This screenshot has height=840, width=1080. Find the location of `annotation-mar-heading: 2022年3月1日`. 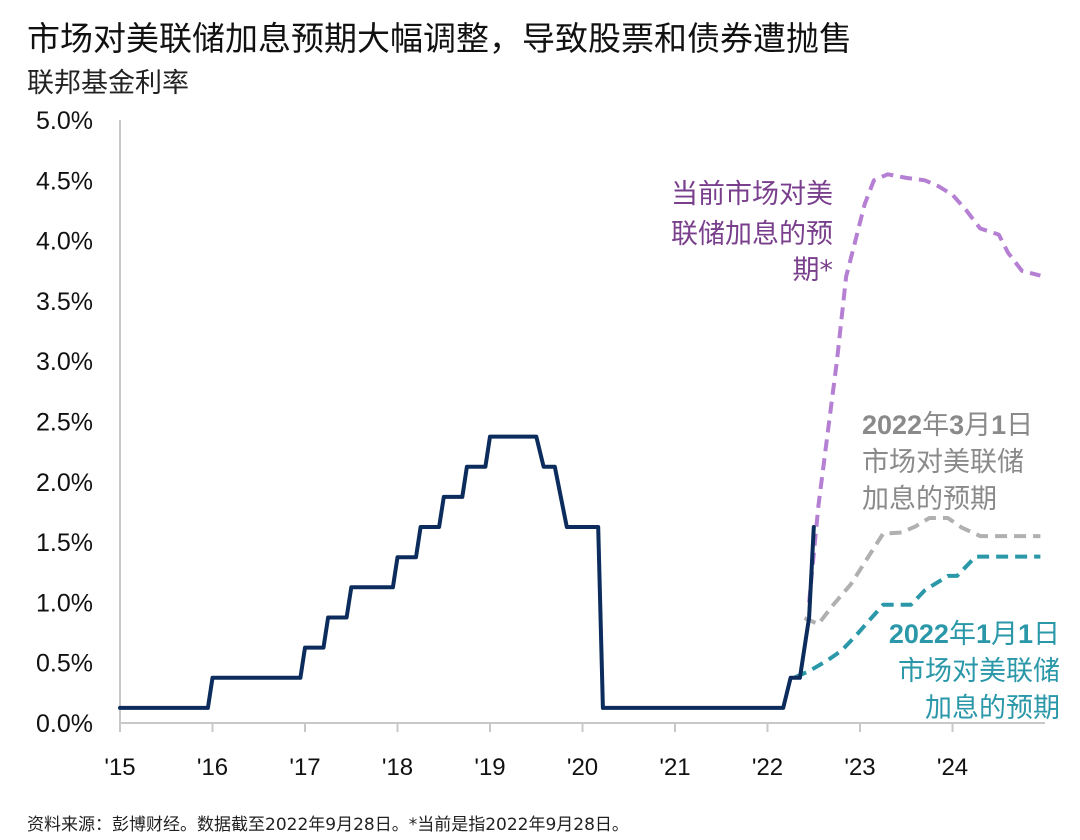

annotation-mar-heading: 2022年3月1日 is located at coordinates (947, 425).